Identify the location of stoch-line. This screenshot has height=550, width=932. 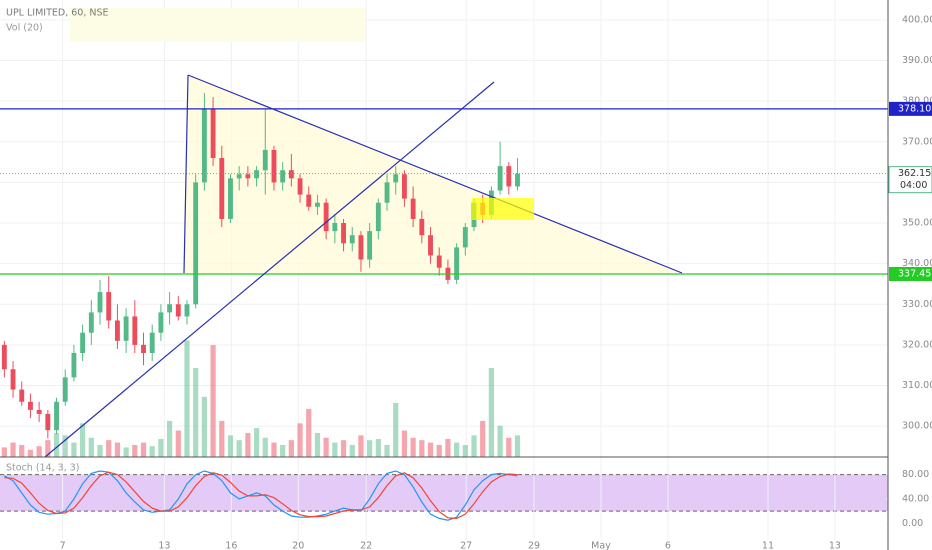
(261, 495).